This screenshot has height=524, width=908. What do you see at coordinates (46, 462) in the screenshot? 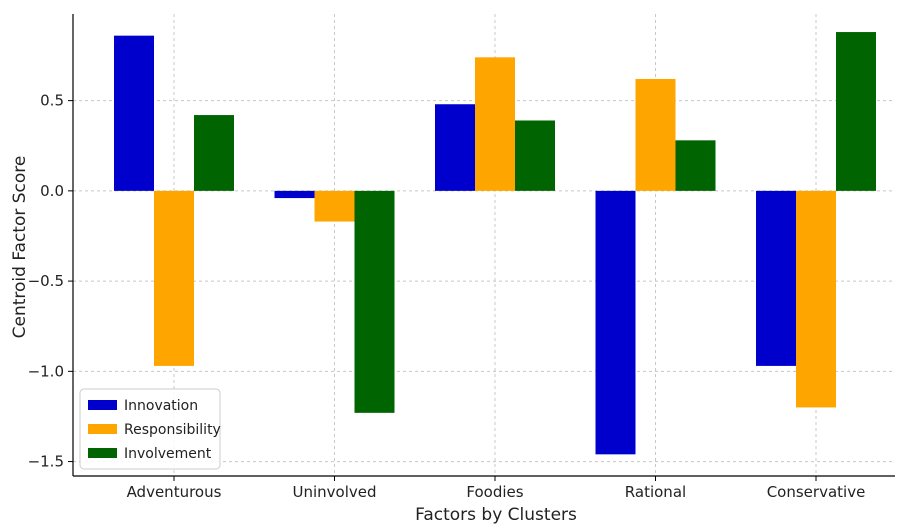
I see `y-tick-label: −1.5` at bounding box center [46, 462].